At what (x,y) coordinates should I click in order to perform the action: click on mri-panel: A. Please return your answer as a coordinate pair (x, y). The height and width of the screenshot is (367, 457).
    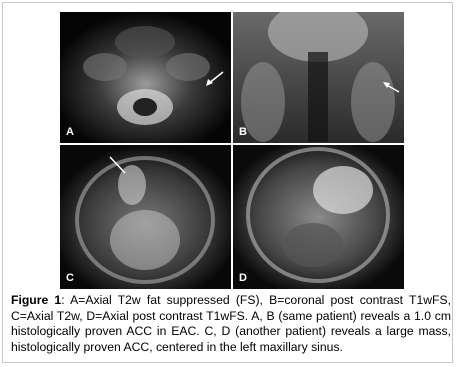
    Looking at the image, I should click on (145, 77).